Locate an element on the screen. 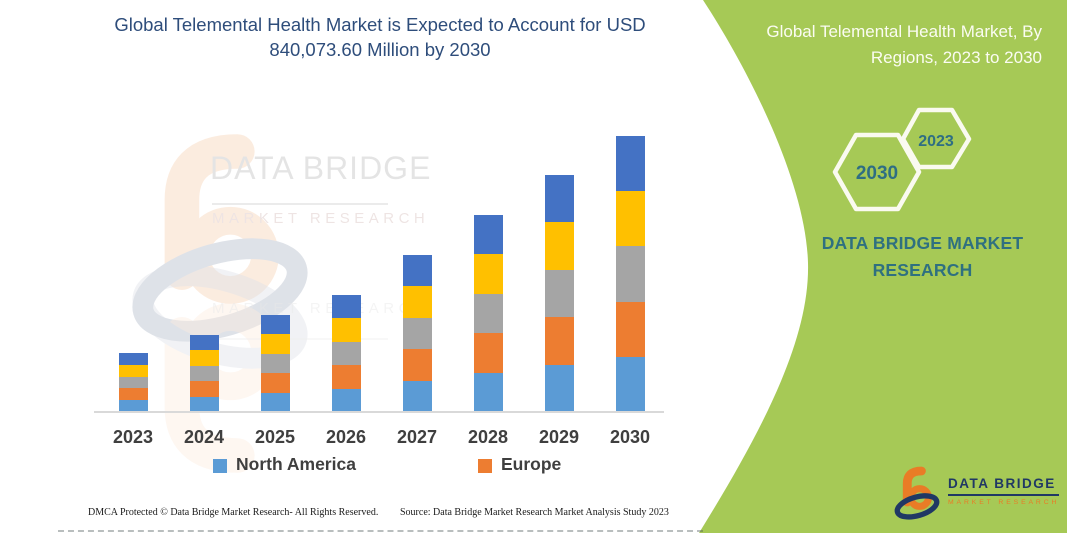 The height and width of the screenshot is (533, 1067). logo-brand-text: DATA BRIDGE is located at coordinates (1004, 486).